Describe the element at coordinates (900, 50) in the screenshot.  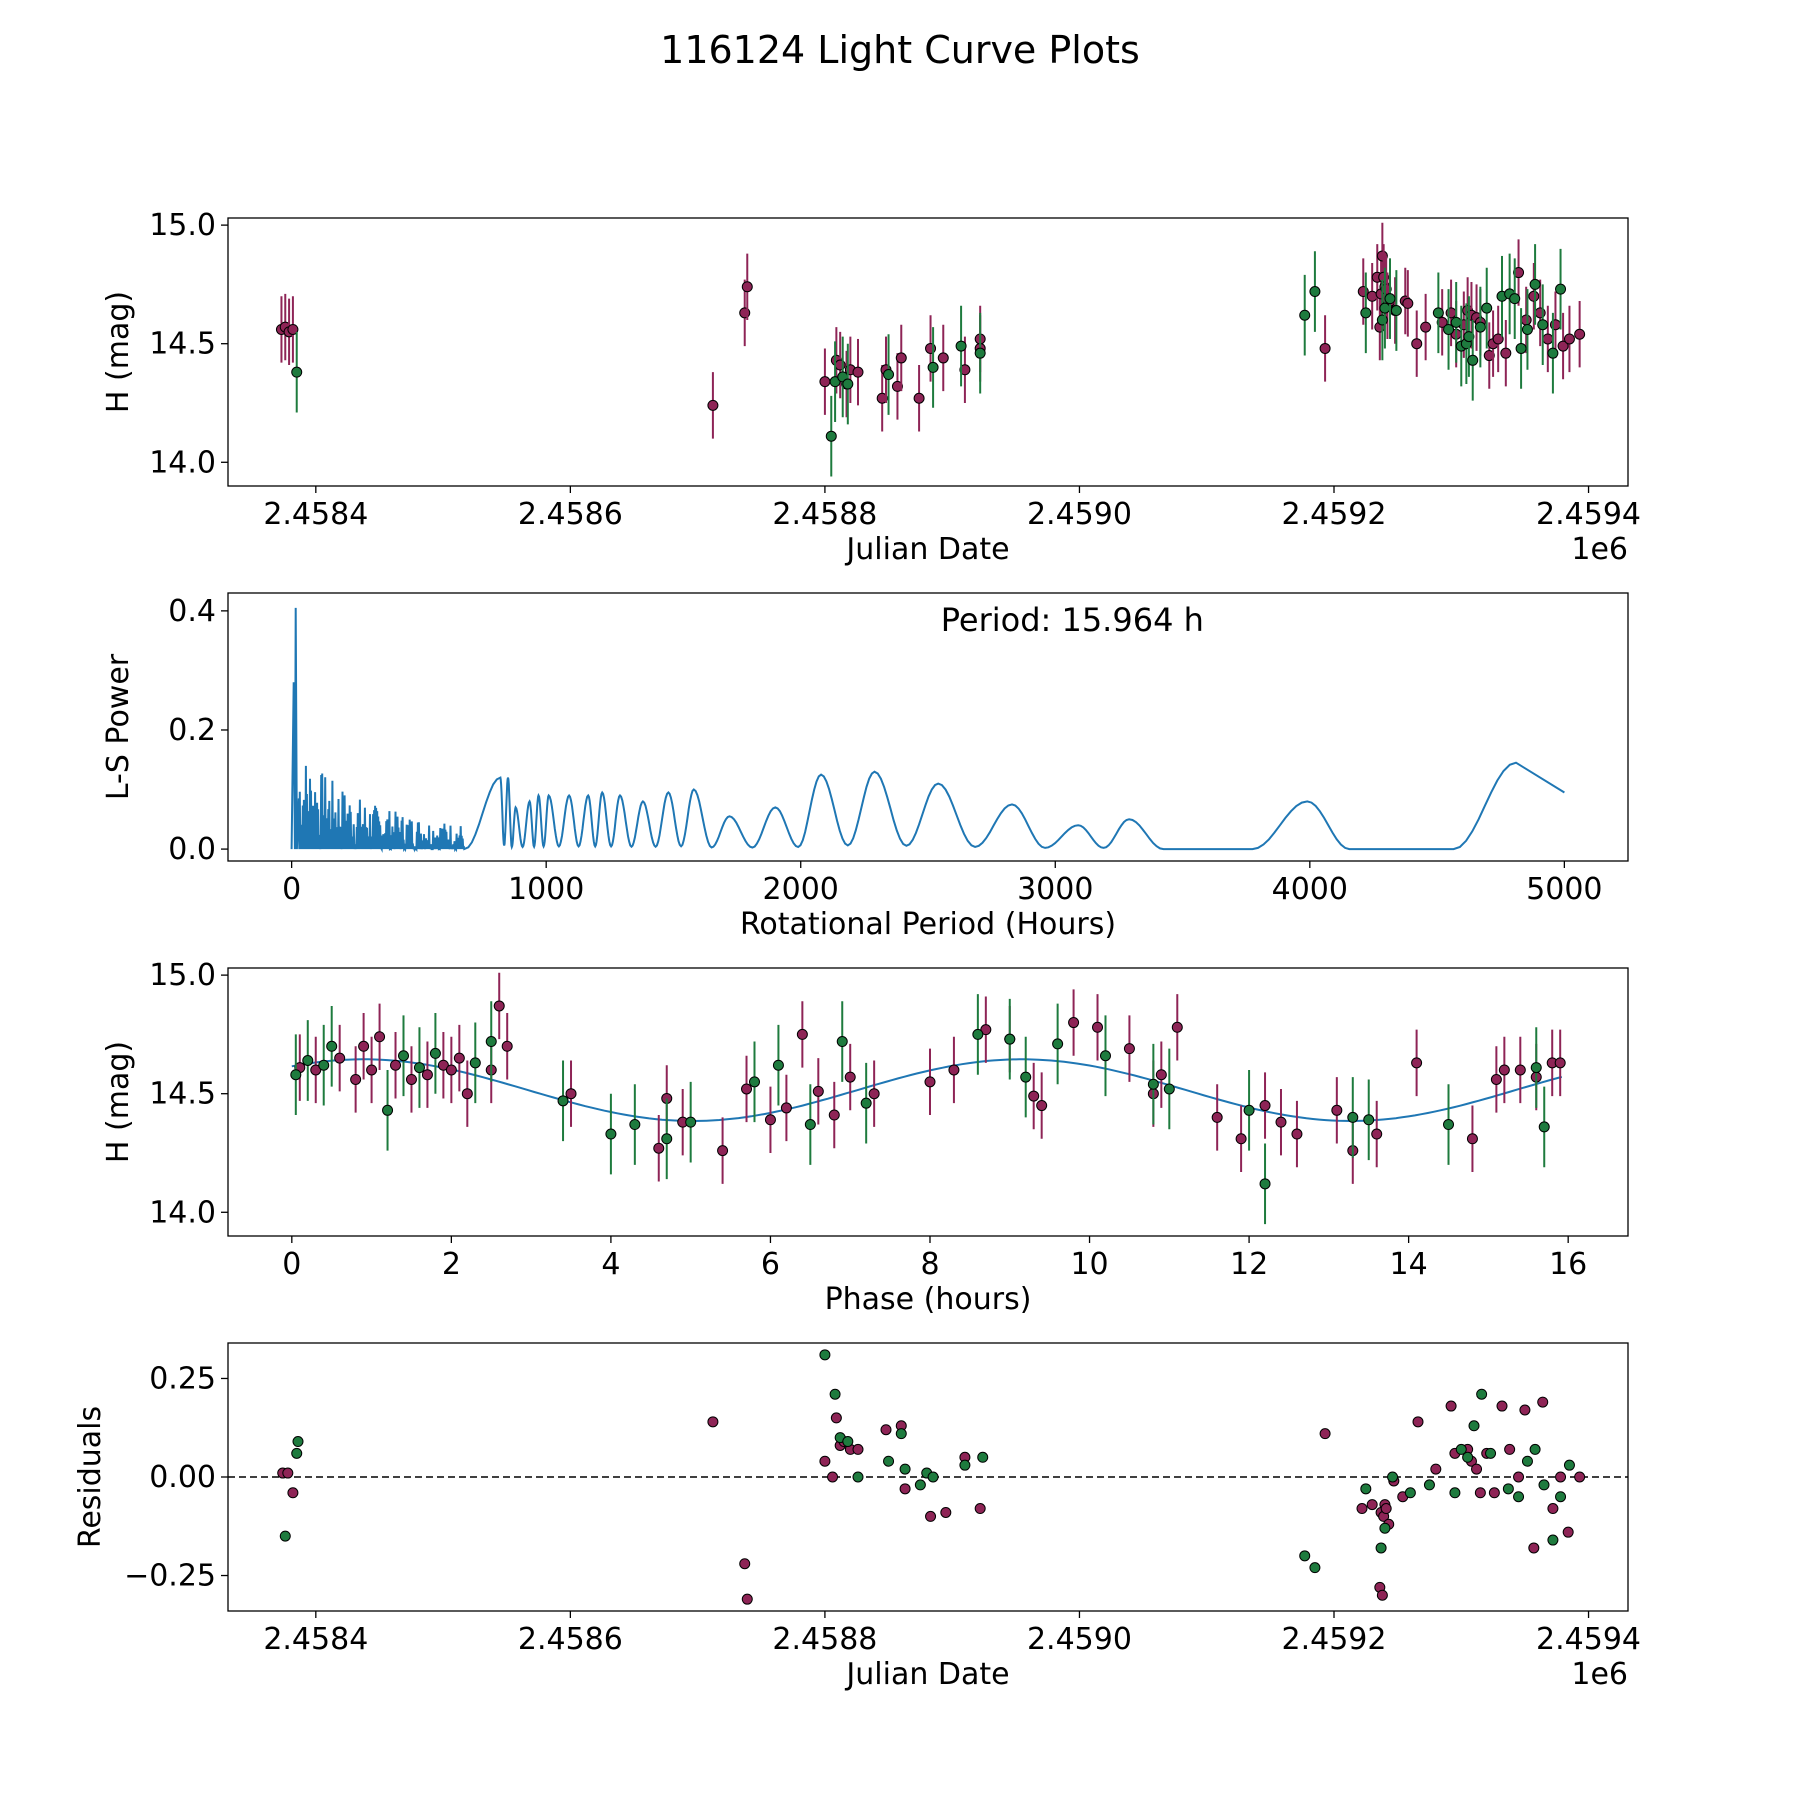
I see `figure-title: 116124 Light Curve Plots` at that location.